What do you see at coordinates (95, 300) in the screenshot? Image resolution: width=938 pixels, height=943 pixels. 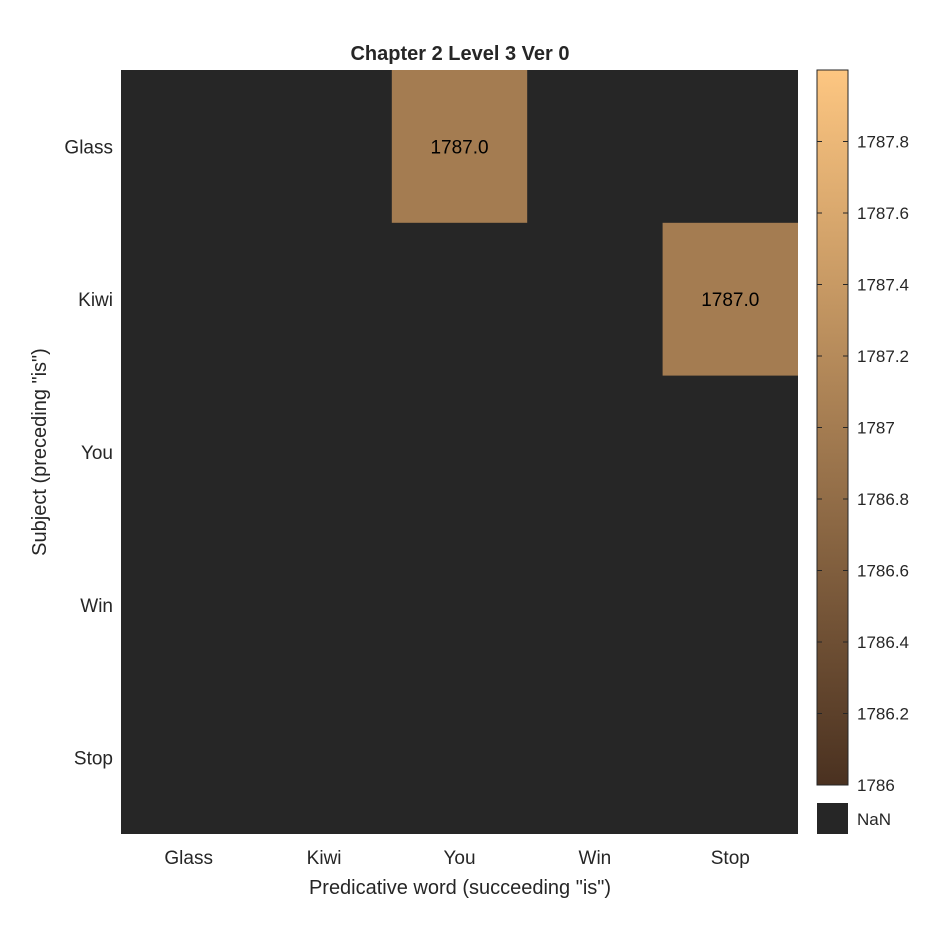 I see `y-tick-label: Kiwi` at bounding box center [95, 300].